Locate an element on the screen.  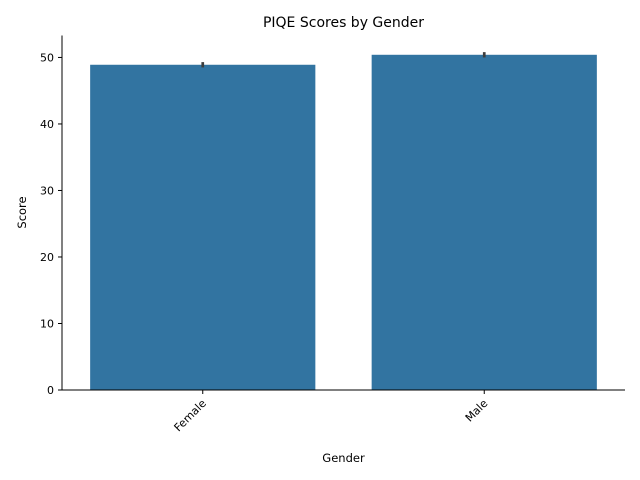
error-bars-layer is located at coordinates (343, 60).